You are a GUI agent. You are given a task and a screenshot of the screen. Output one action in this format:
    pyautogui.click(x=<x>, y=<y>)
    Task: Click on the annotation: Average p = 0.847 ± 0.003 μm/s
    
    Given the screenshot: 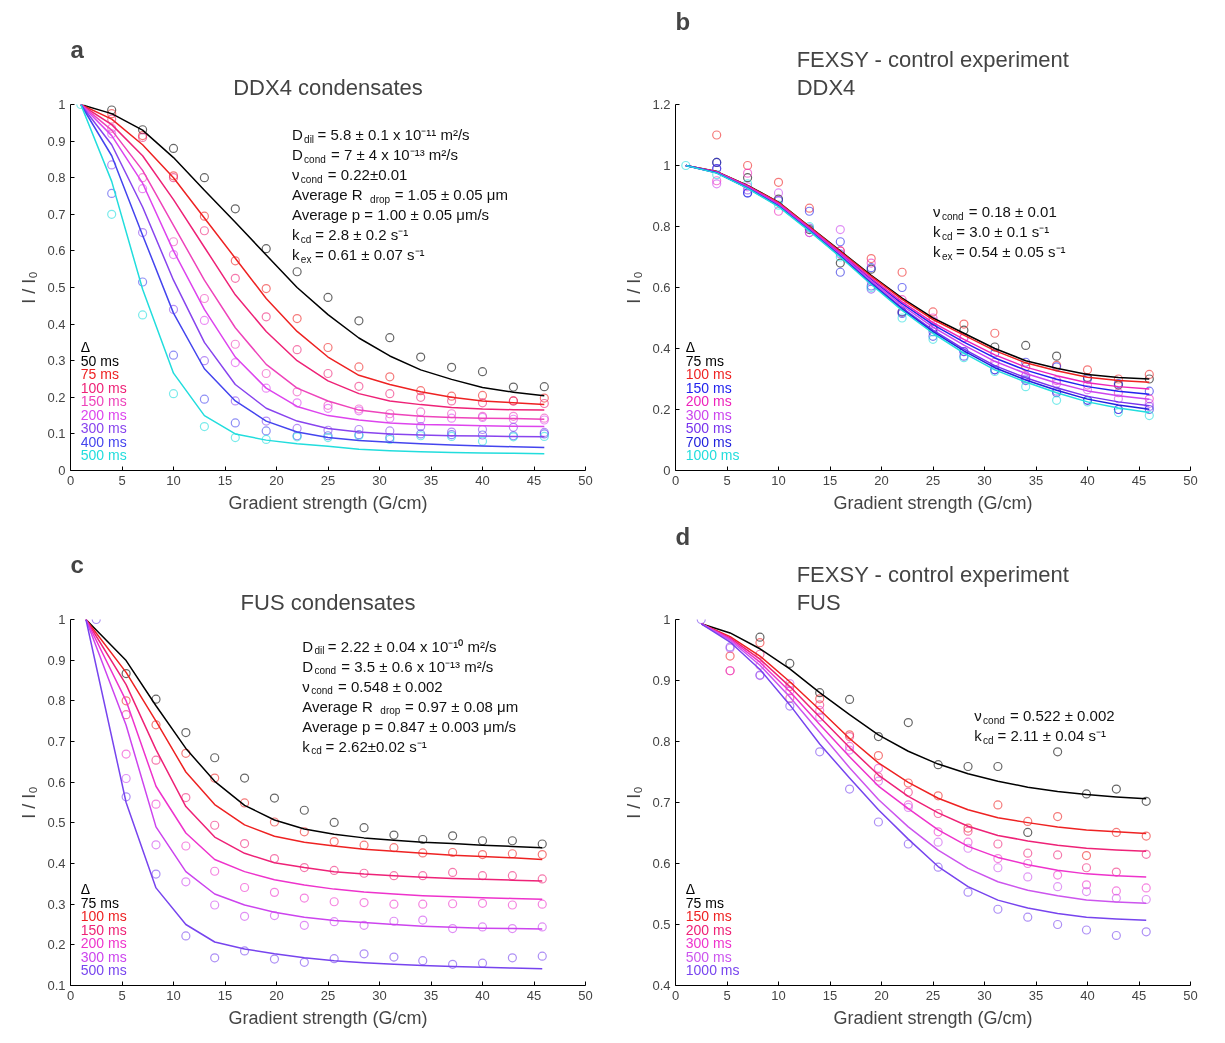 What is the action you would take?
    pyautogui.click(x=409, y=726)
    